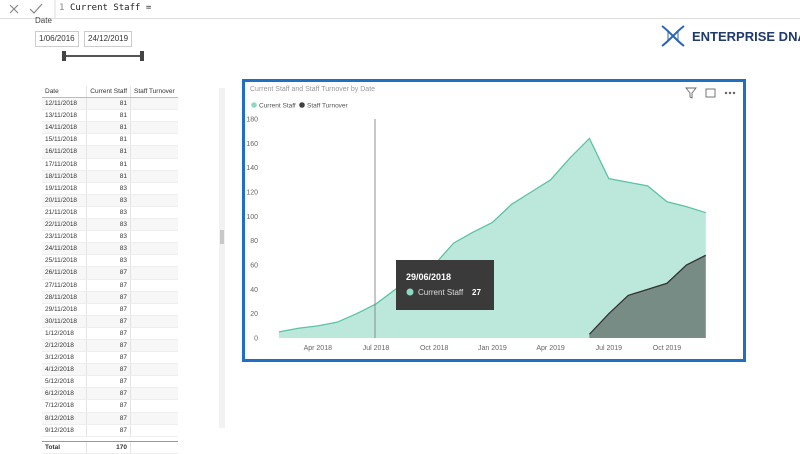 The height and width of the screenshot is (454, 800). I want to click on table-row: 29/11/2018 87, so click(110, 309).